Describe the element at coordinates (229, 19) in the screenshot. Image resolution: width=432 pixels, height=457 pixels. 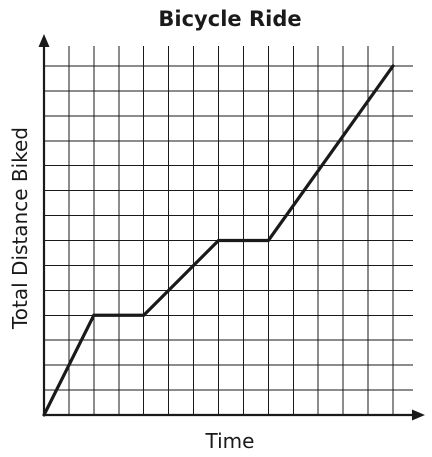
I see `chart-title: Bicycle Ride` at that location.